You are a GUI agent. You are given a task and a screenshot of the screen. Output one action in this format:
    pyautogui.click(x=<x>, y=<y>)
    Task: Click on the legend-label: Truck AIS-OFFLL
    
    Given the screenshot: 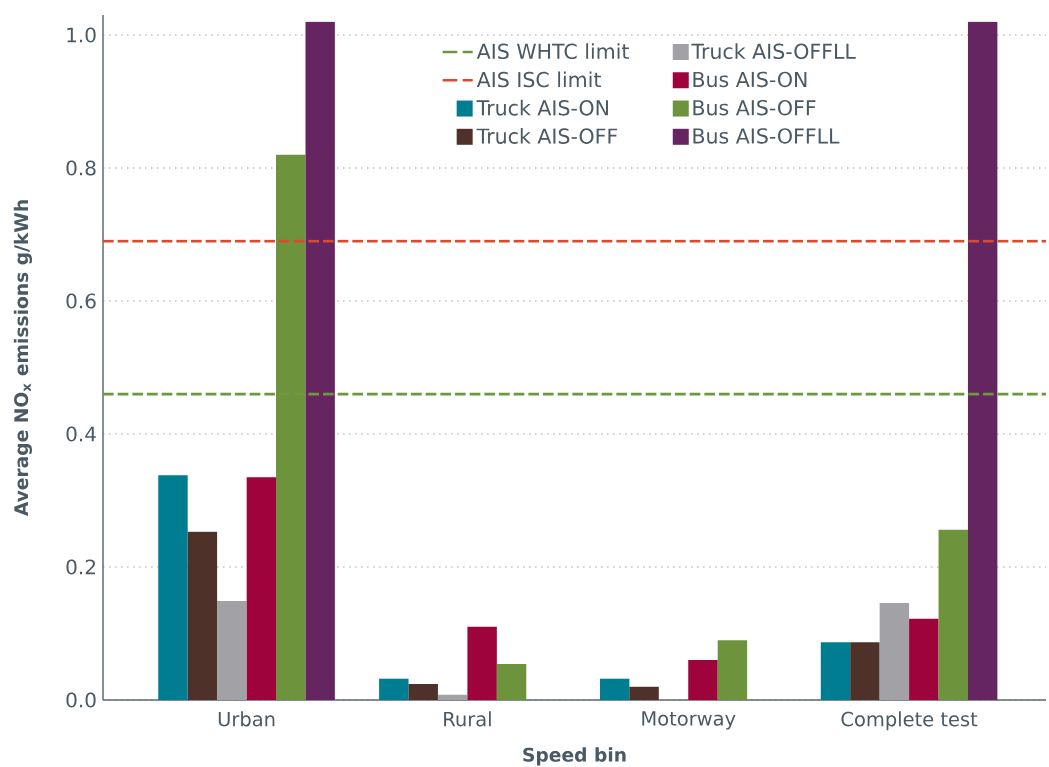 What is the action you would take?
    pyautogui.click(x=773, y=51)
    